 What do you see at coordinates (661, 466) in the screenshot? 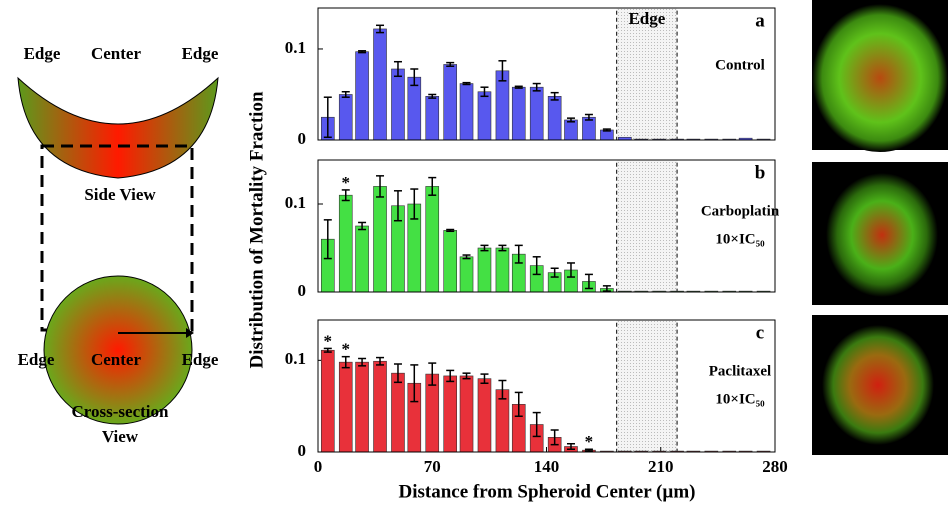
I see `x-tick-label: 210` at bounding box center [661, 466].